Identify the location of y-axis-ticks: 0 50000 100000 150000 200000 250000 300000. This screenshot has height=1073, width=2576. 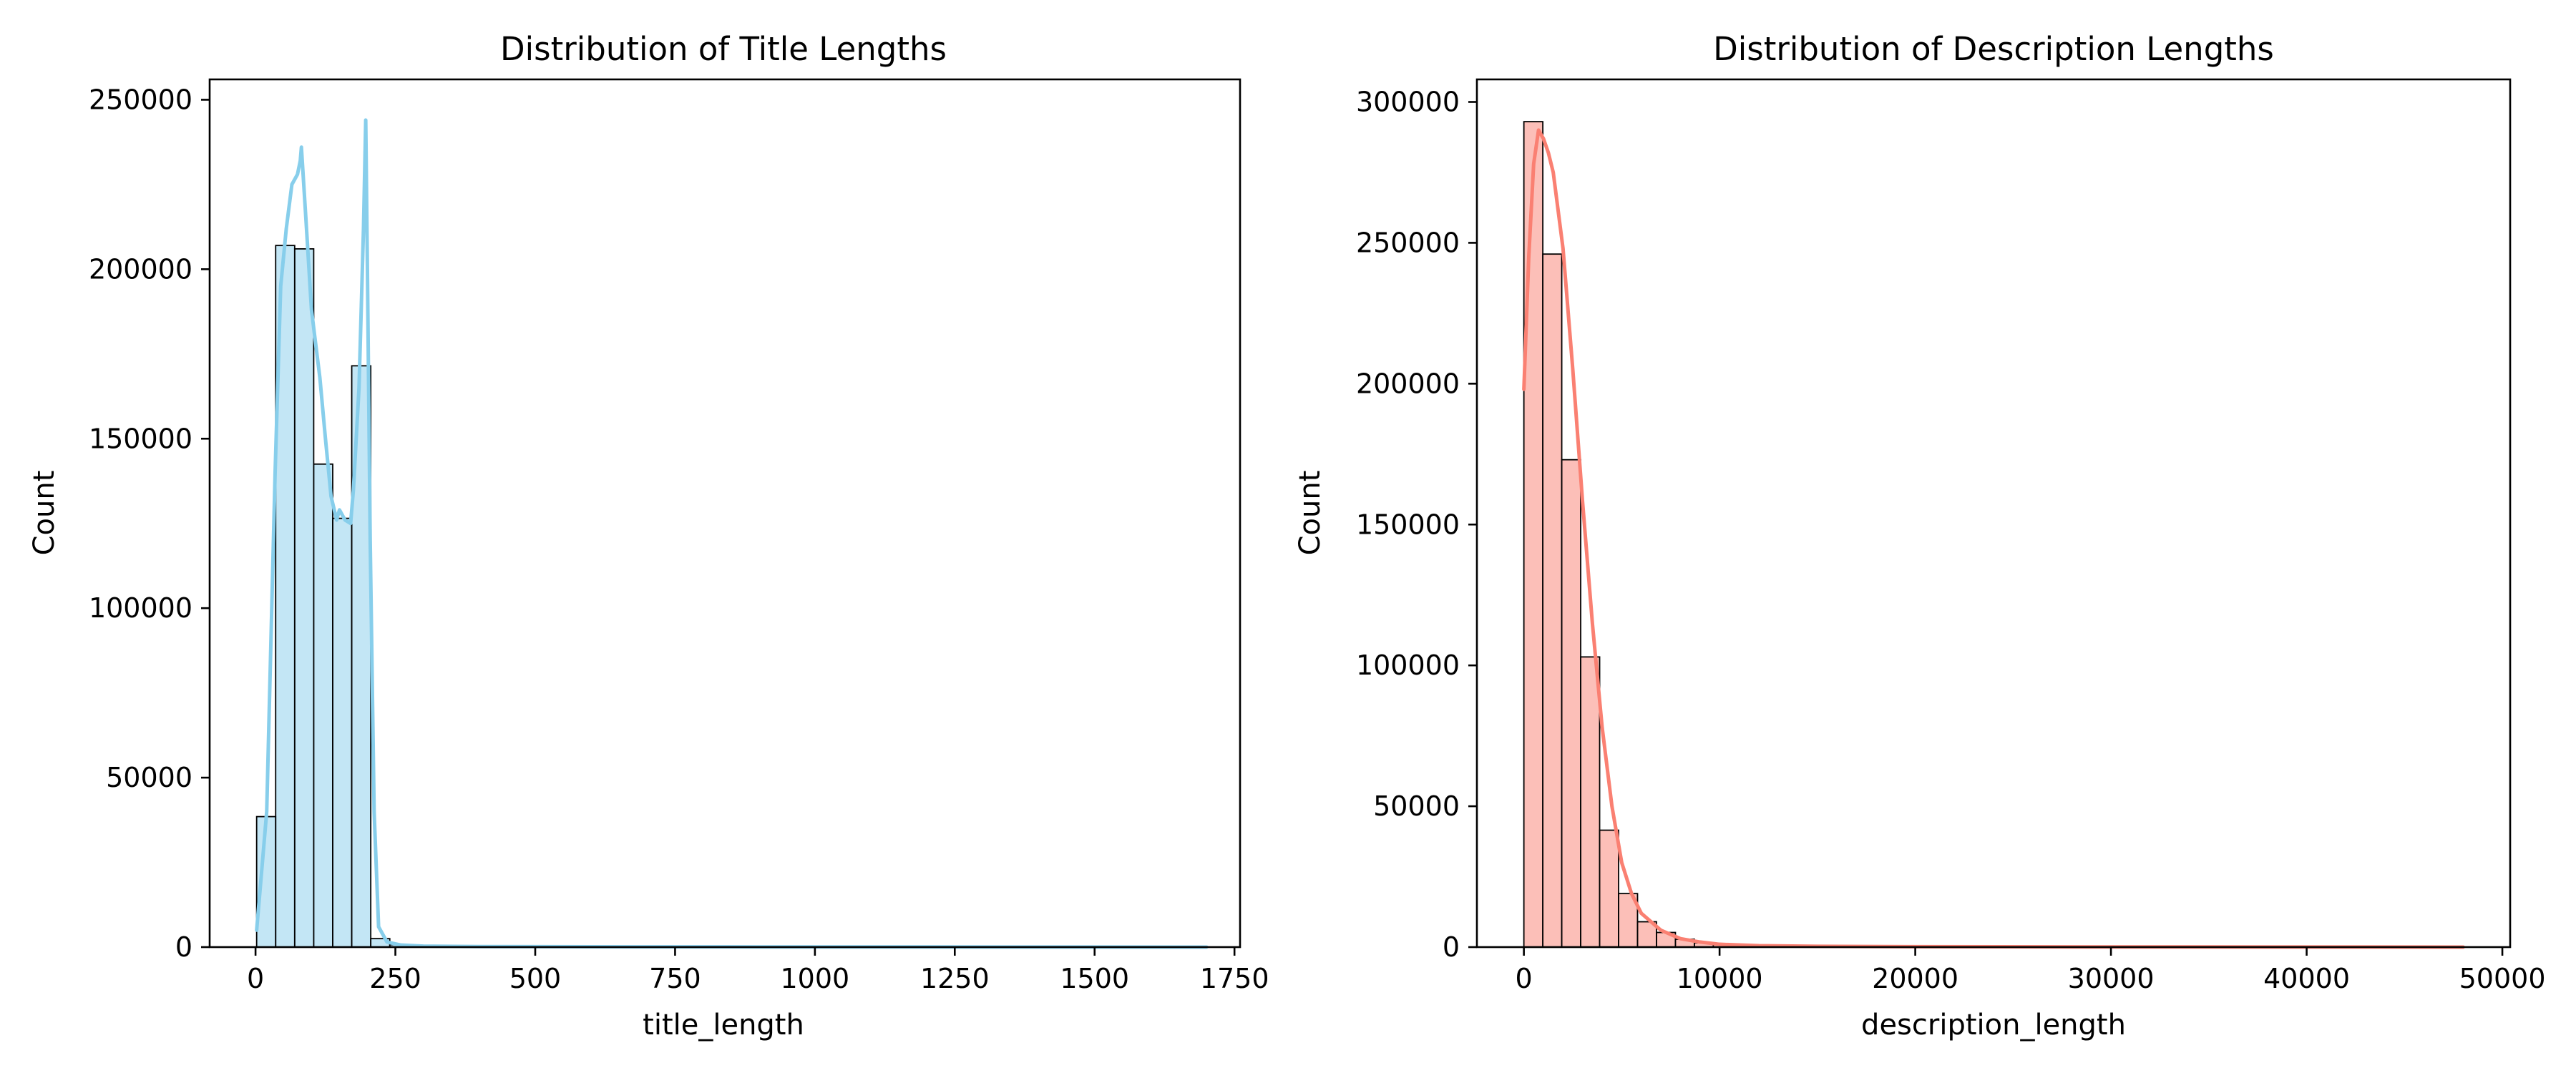
(1416, 525).